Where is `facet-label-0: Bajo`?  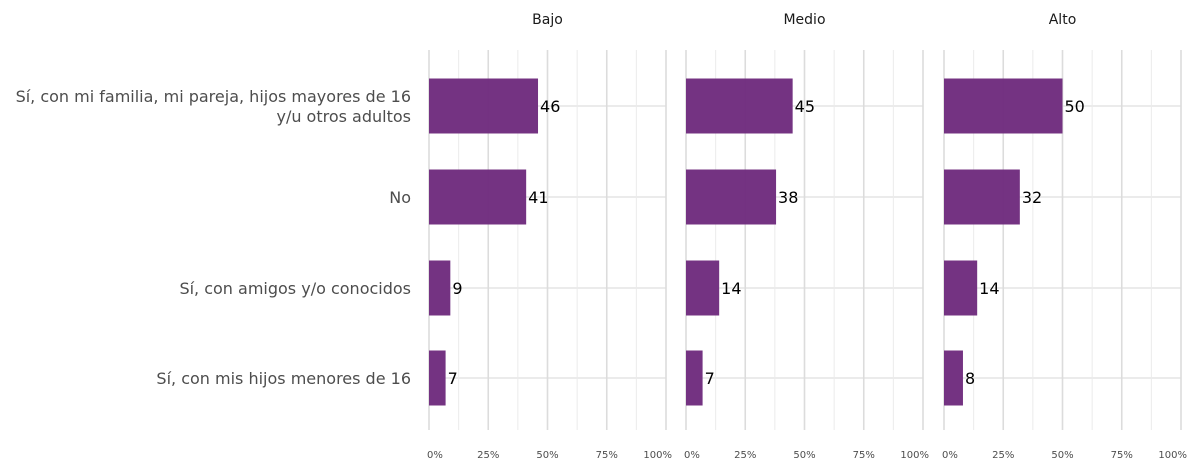 facet-label-0: Bajo is located at coordinates (547, 20).